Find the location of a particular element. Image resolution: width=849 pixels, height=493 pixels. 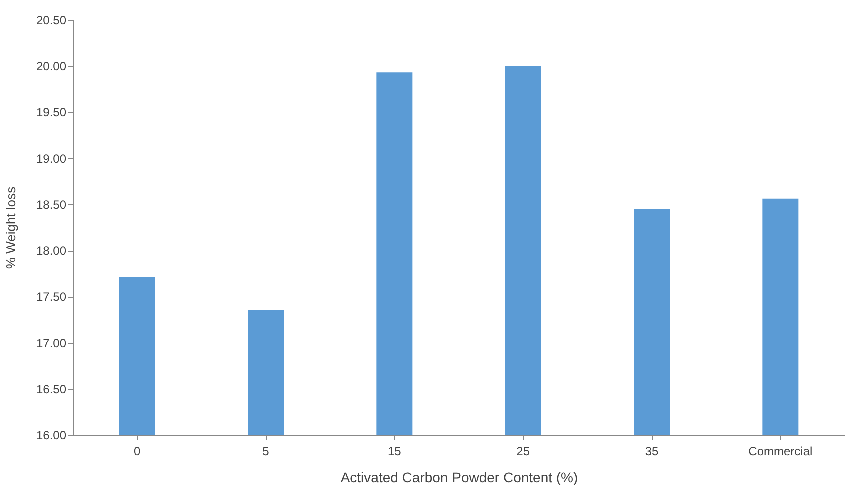

y-tick-label: 16.50 is located at coordinates (51, 389).